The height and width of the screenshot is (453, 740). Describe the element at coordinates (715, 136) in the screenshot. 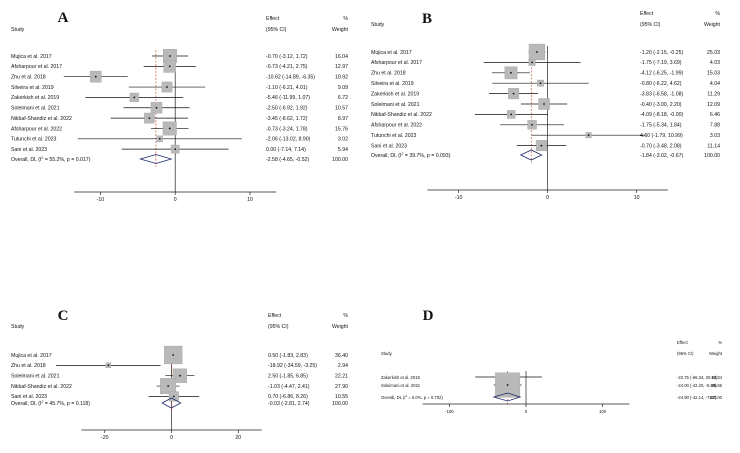

I see `weight-label: 3.03` at that location.